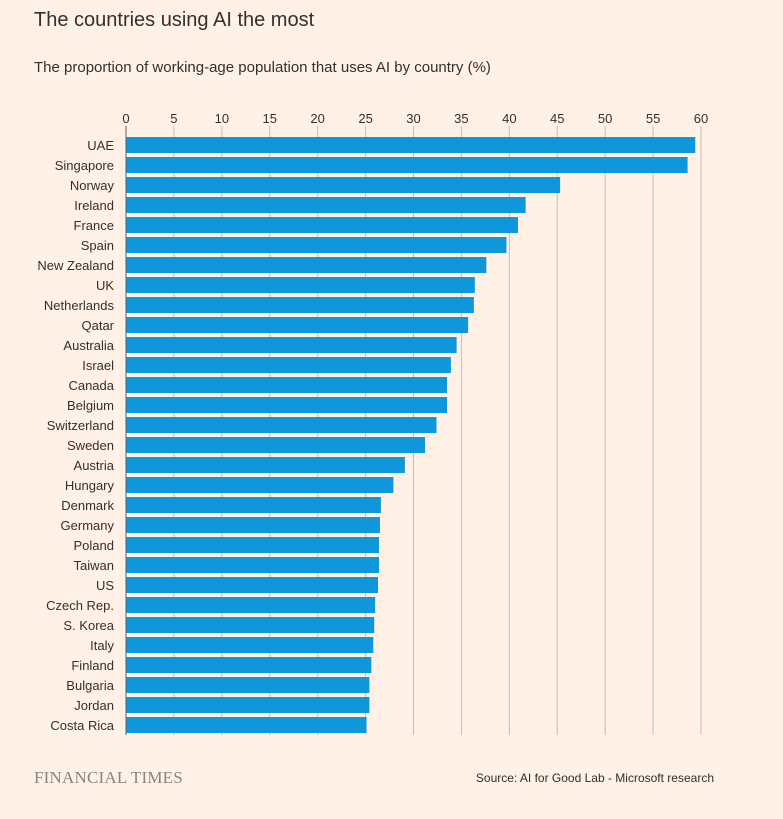  Describe the element at coordinates (94, 705) in the screenshot. I see `category-label: Jordan` at that location.